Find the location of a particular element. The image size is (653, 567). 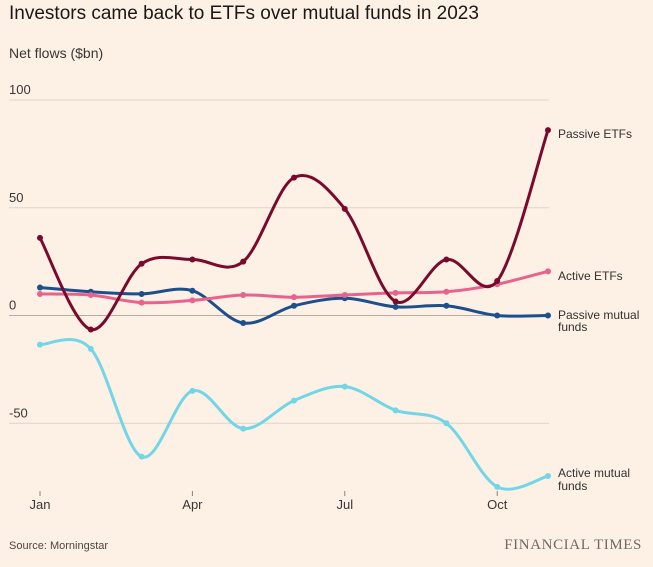

x-tick-label: Apr is located at coordinates (192, 504).